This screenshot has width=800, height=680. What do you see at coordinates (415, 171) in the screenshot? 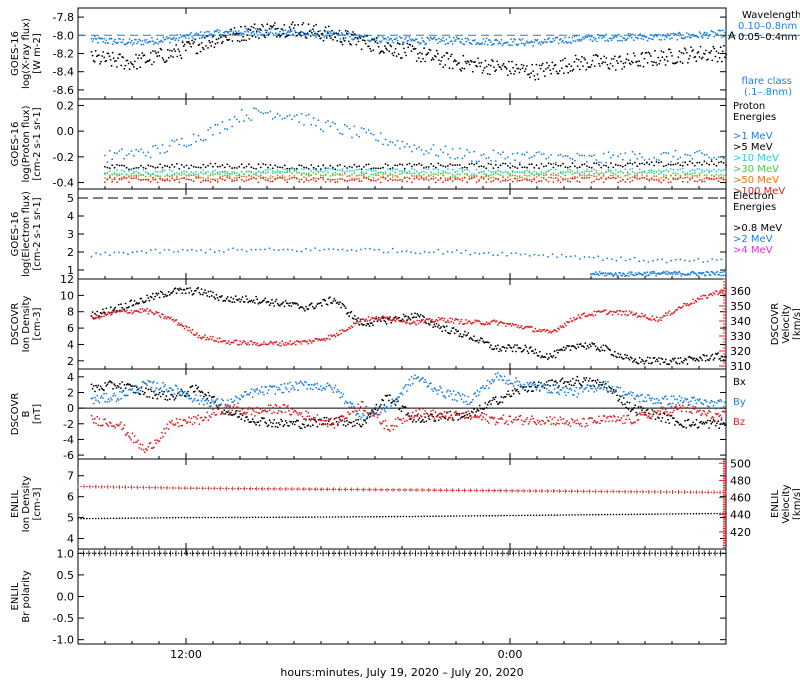
I see `proton-series--10-MeV` at bounding box center [415, 171].